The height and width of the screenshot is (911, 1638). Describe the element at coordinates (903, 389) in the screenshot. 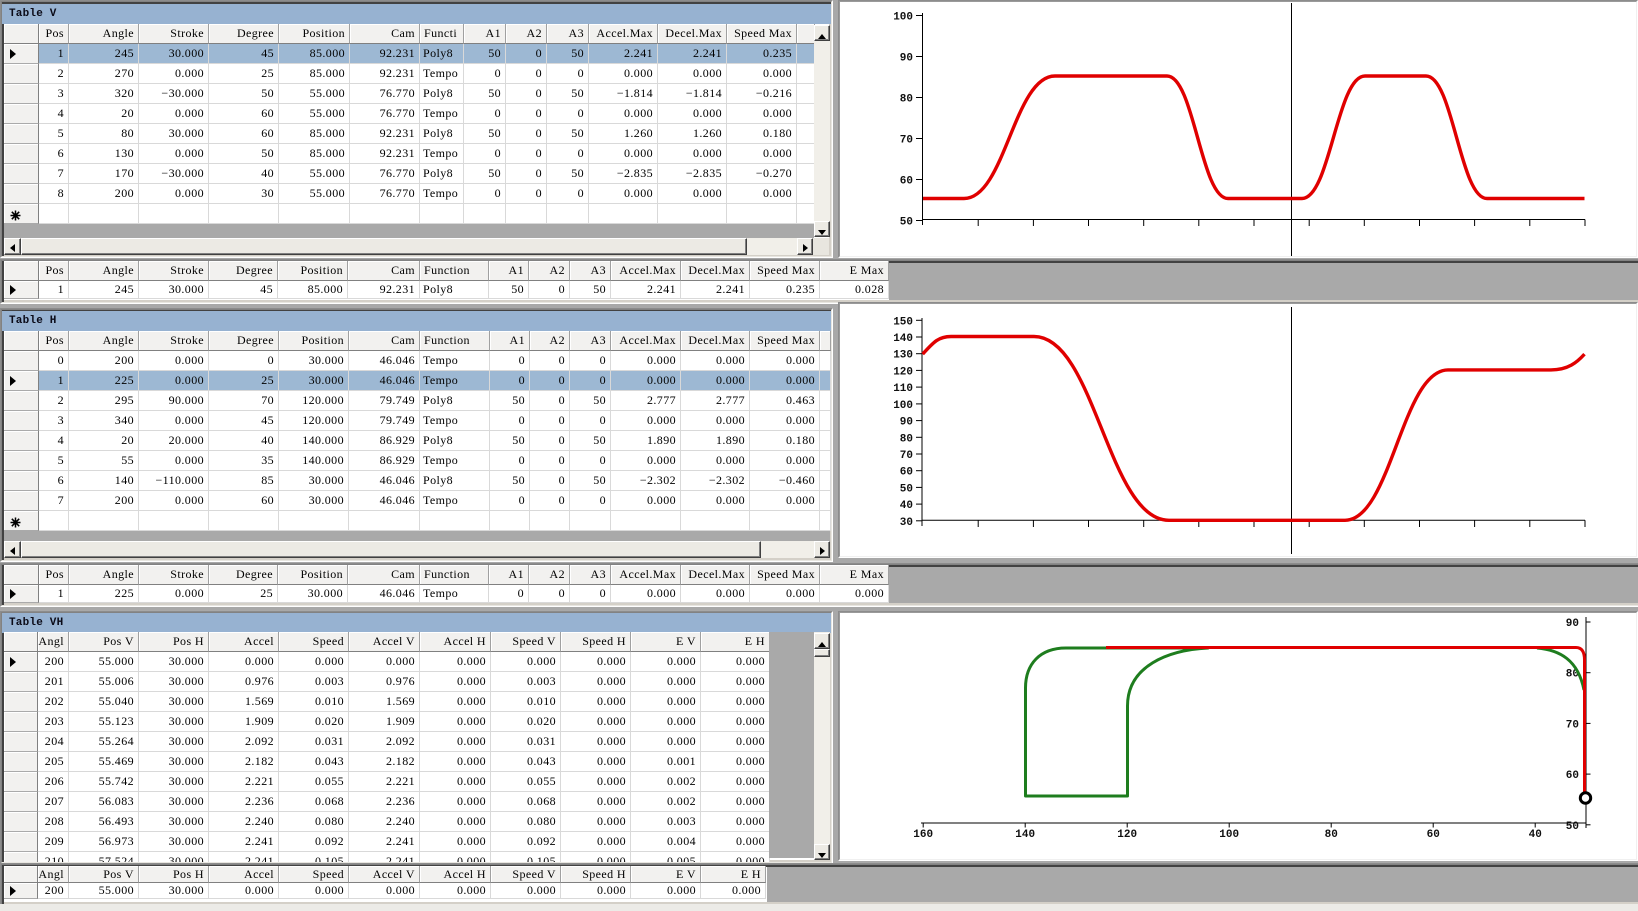

I see `svg-text: 110` at that location.